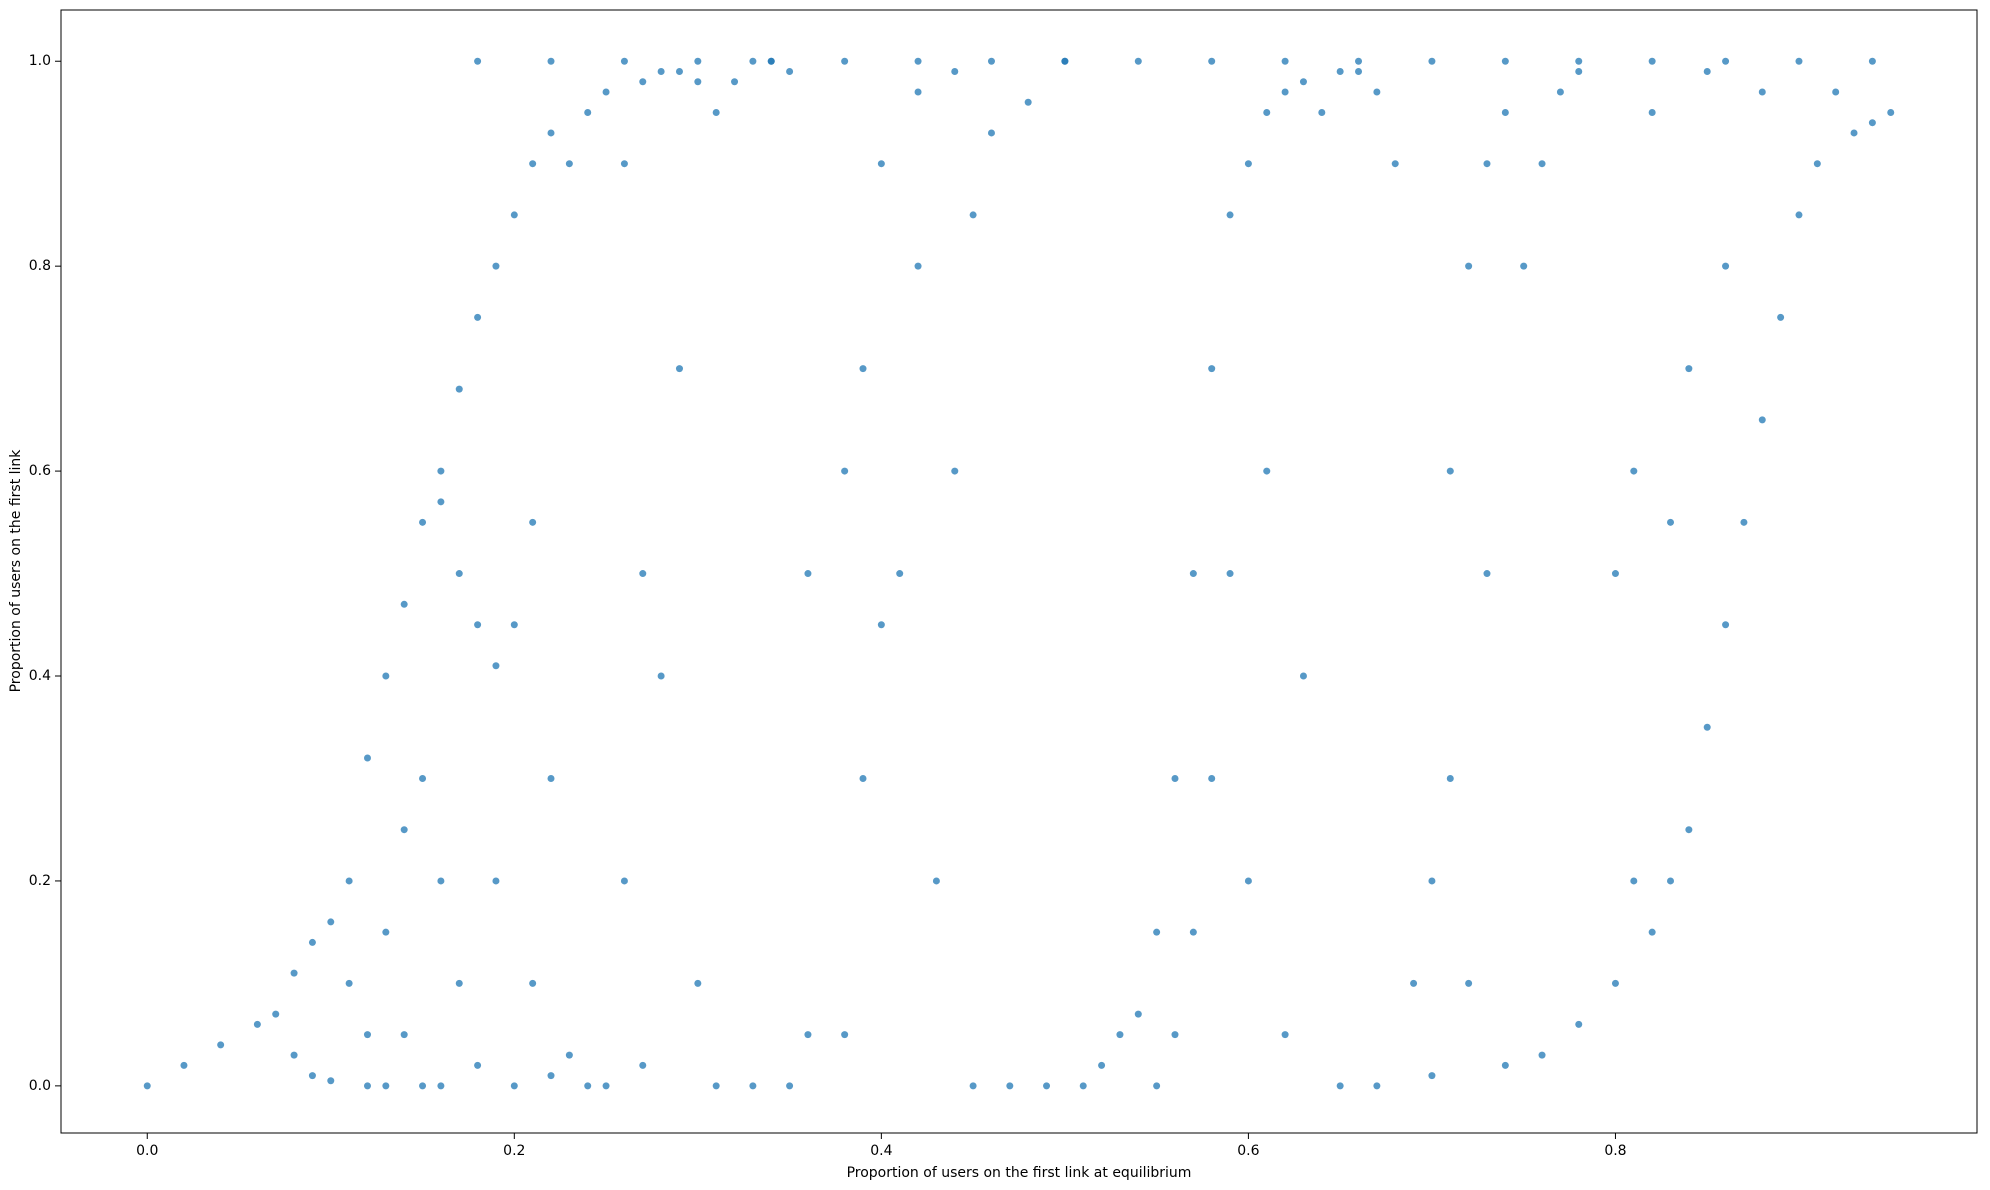 The height and width of the screenshot is (1190, 1990). Describe the element at coordinates (40, 61) in the screenshot. I see `y-tick-label: 1.0` at that location.